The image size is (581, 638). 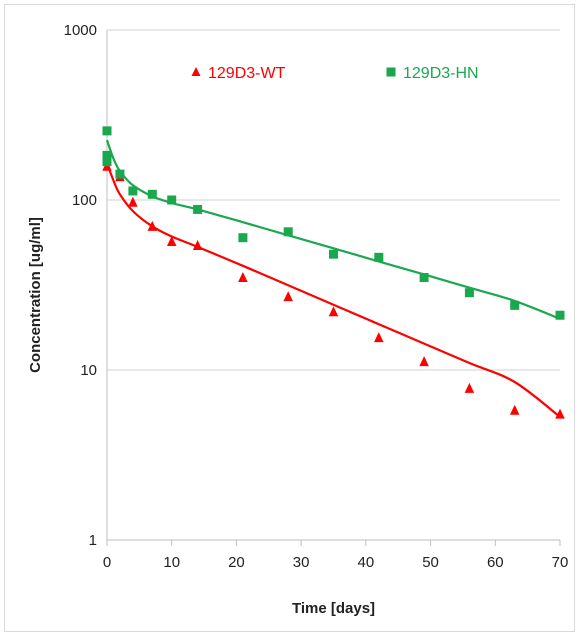 What do you see at coordinates (247, 73) in the screenshot?
I see `legend-label: 129D3-WT` at bounding box center [247, 73].